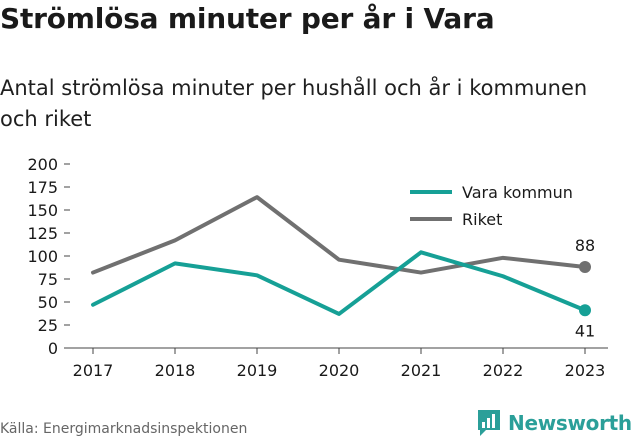  I want to click on newsworthy-logo: Newsworthy, so click(553, 423).